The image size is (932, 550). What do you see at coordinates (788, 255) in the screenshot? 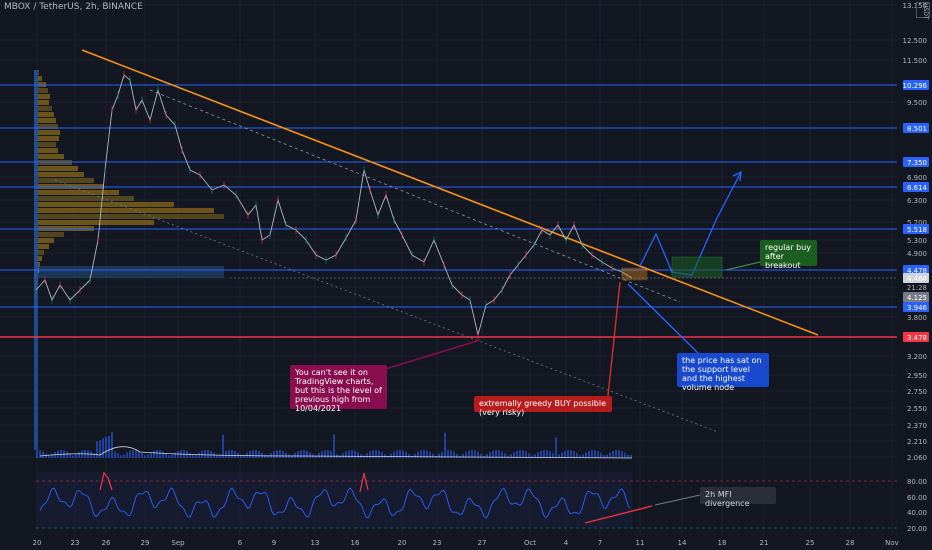
I see `regular-buy-note: regular buy after breakout` at bounding box center [788, 255].